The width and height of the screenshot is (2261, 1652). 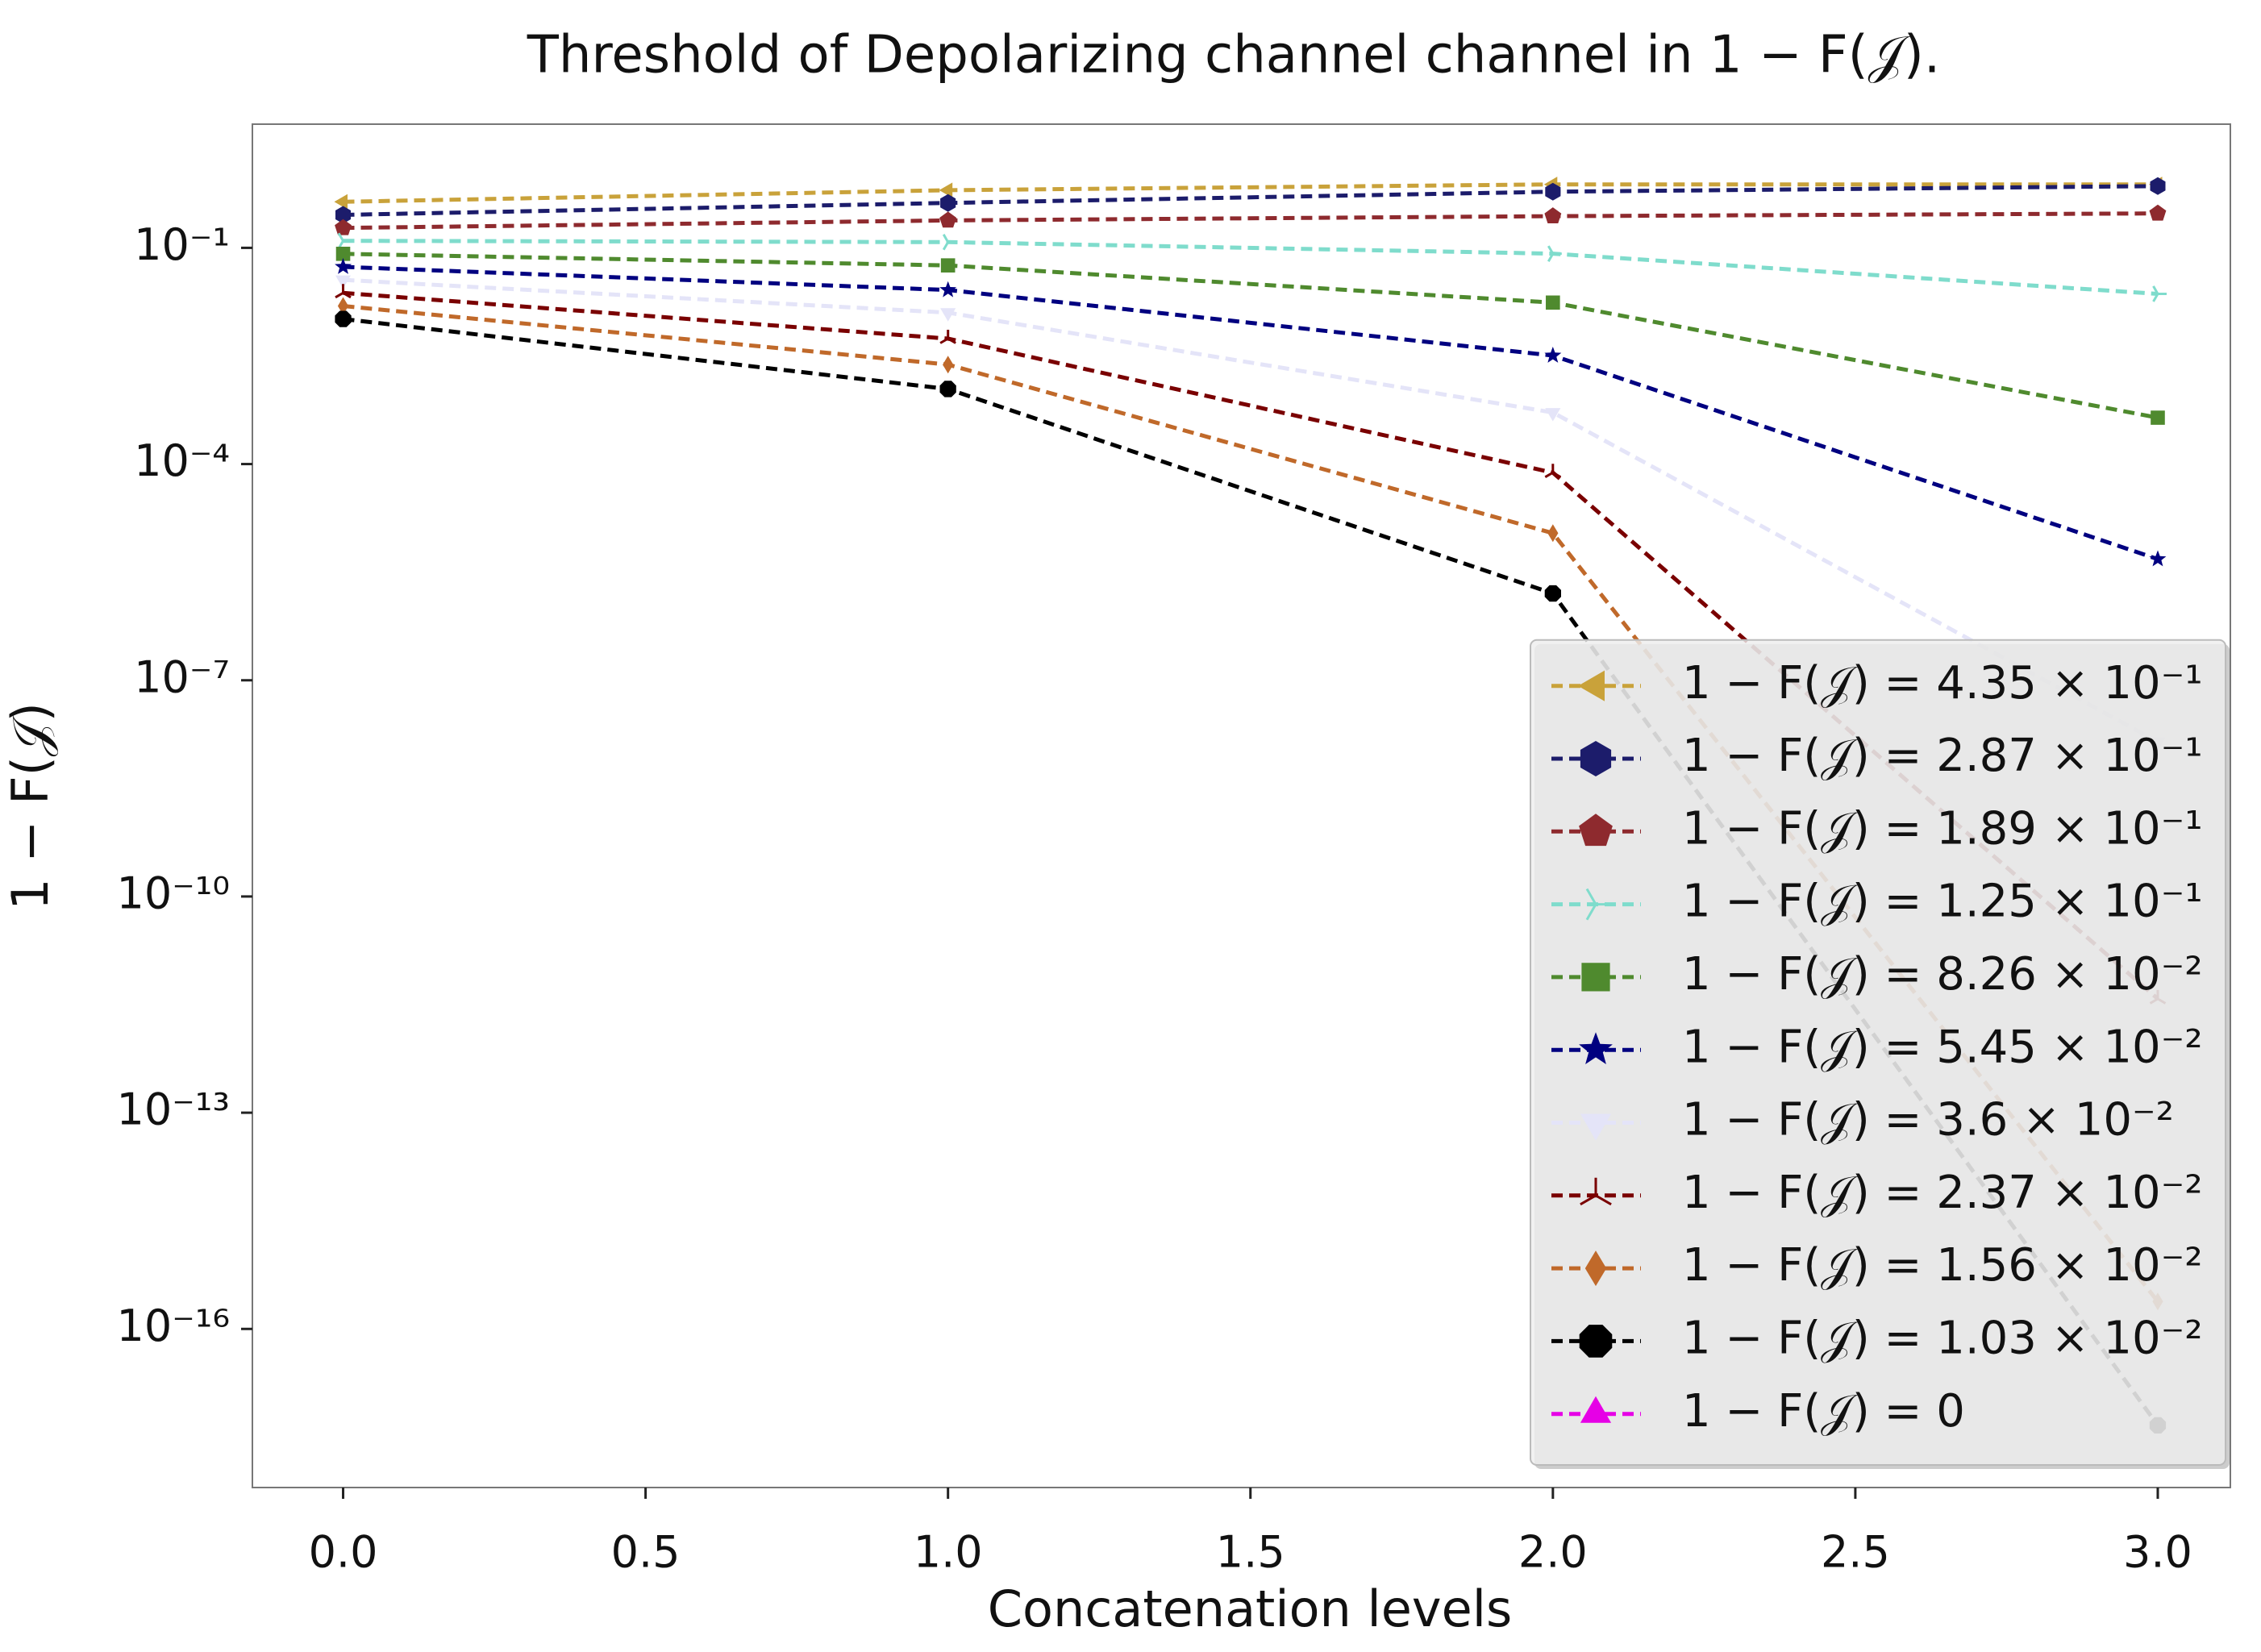 What do you see at coordinates (1942, 974) in the screenshot?
I see `legend-label: 1 − F(𝒥) = 8.26 × 10⁻²` at bounding box center [1942, 974].